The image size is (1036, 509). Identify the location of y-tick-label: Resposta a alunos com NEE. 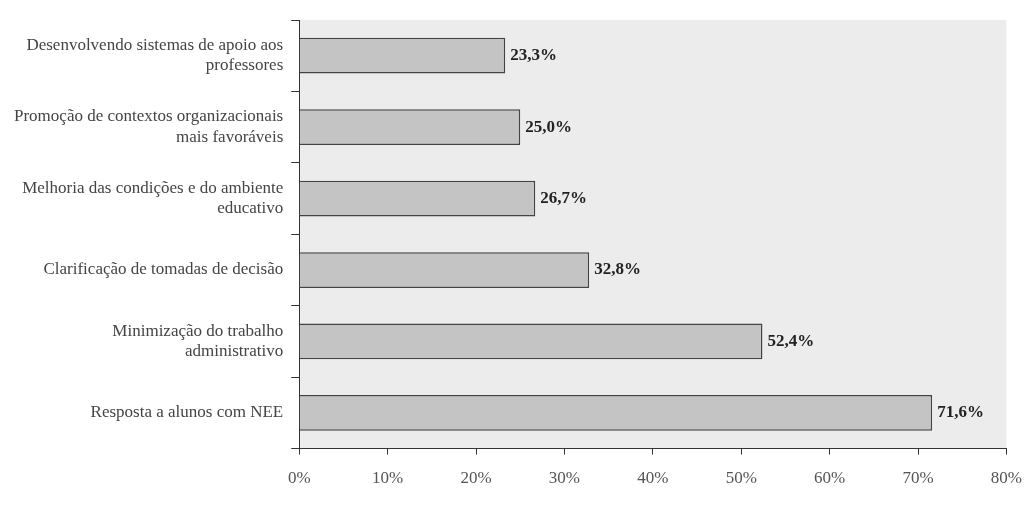
(187, 412).